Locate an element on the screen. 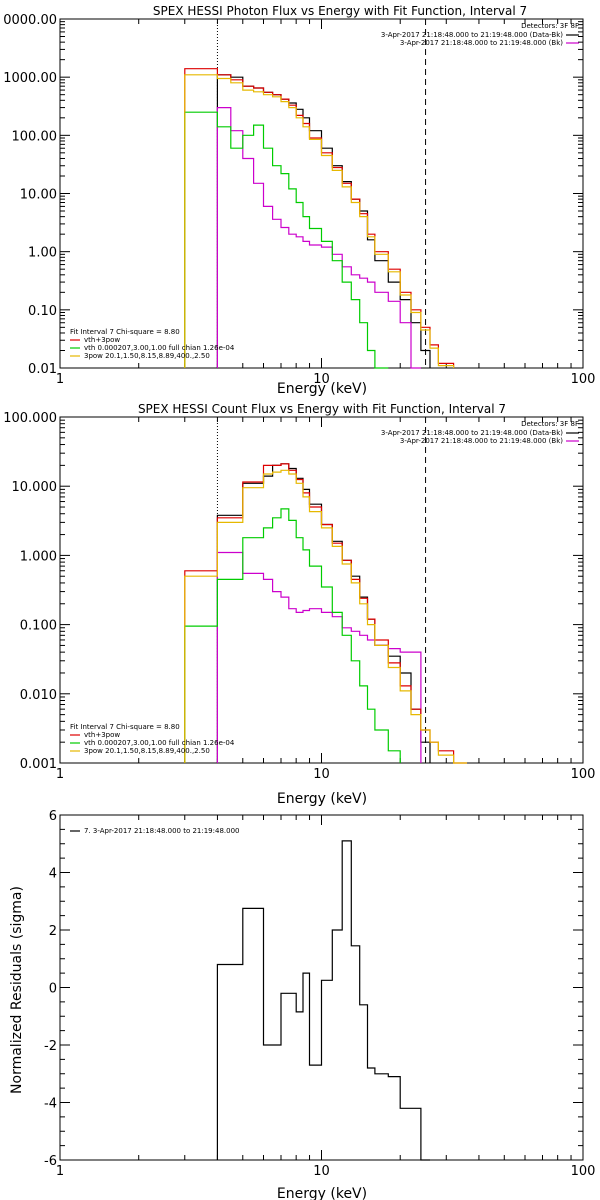  y-tick-label: 0000.00 is located at coordinates (30, 20).